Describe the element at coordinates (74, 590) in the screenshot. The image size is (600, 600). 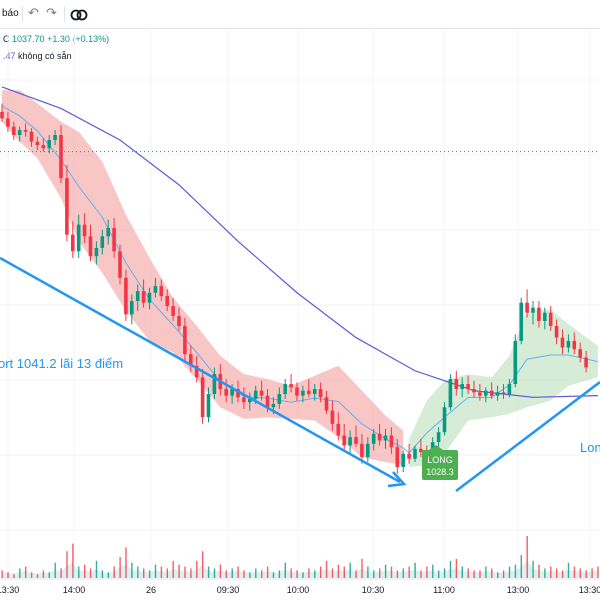
I see `x-tick-label: 14:00` at that location.